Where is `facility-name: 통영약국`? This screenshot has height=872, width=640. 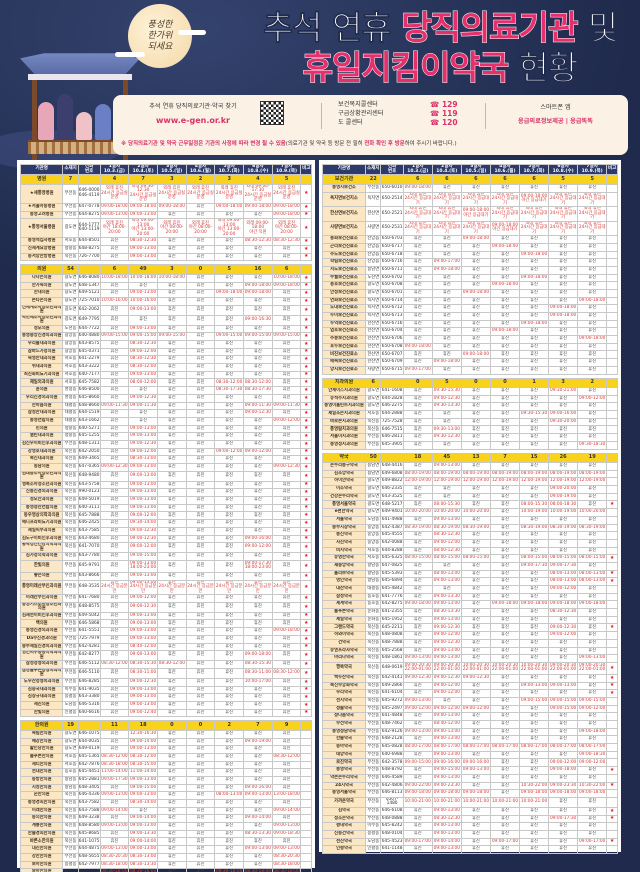 facility-name: 통영약국 is located at coordinates (344, 770).